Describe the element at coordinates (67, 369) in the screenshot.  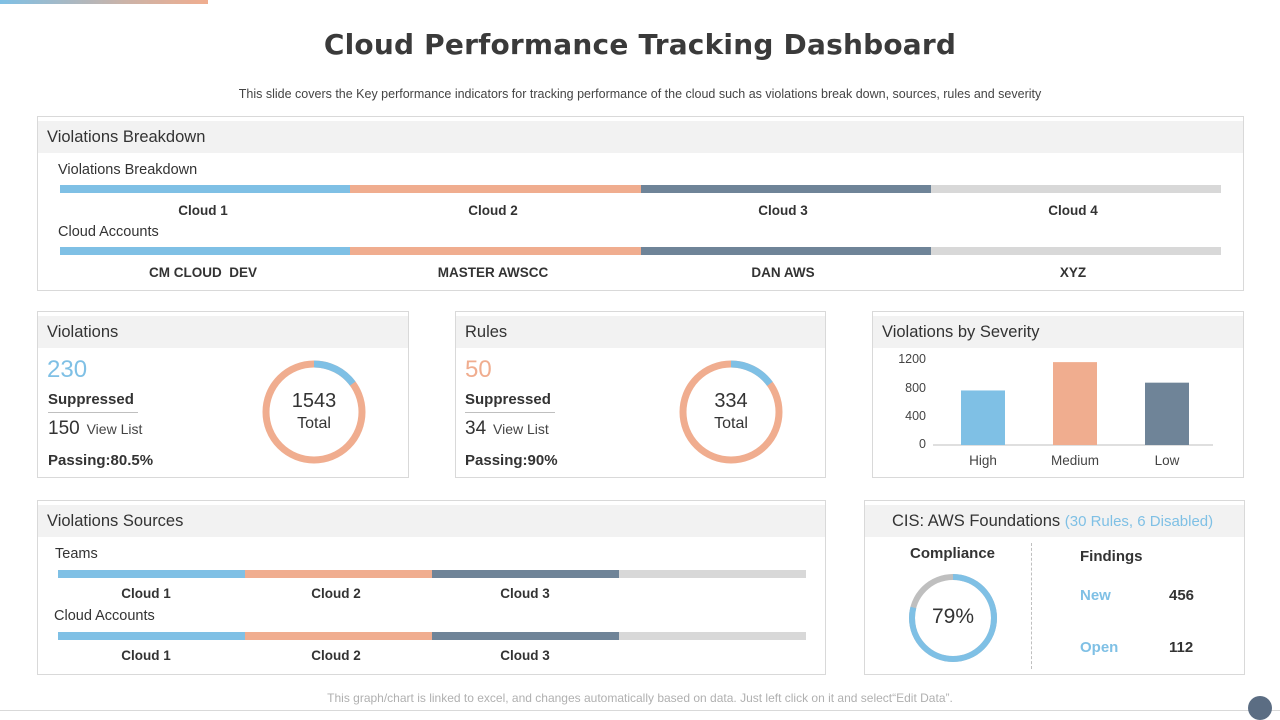
I see `violations-count: 230` at that location.